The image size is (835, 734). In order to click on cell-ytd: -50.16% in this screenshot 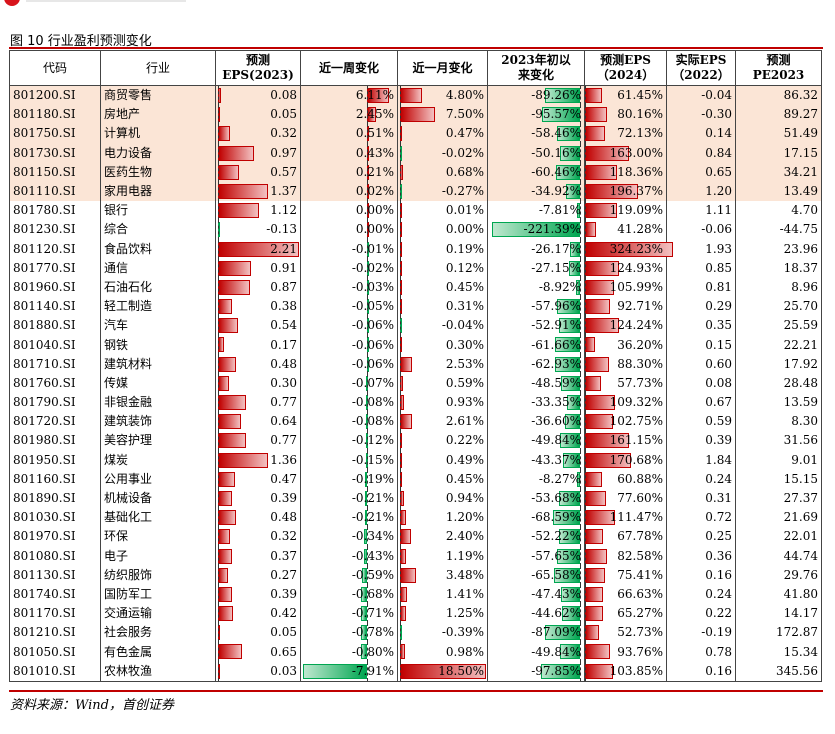, I will do `click(536, 153)`.